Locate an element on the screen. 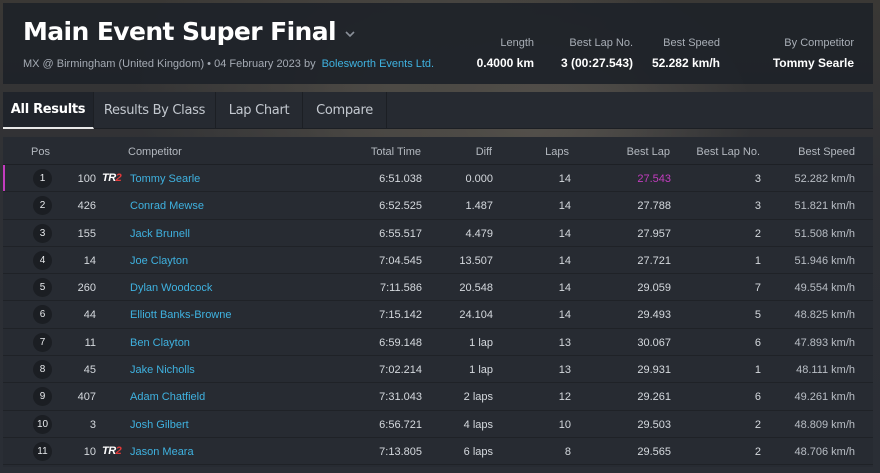  organizer-link: Bolesworth Events Ltd. is located at coordinates (378, 64).